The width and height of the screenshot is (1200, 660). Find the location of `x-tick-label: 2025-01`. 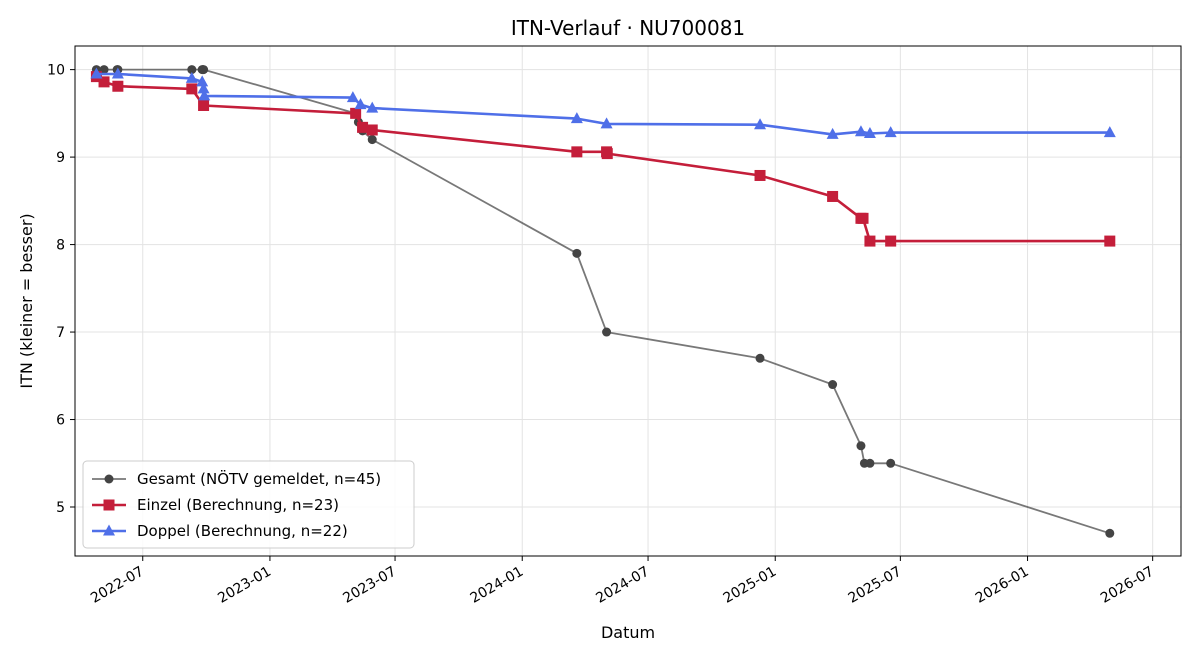

x-tick-label: 2025-01 is located at coordinates (750, 585).